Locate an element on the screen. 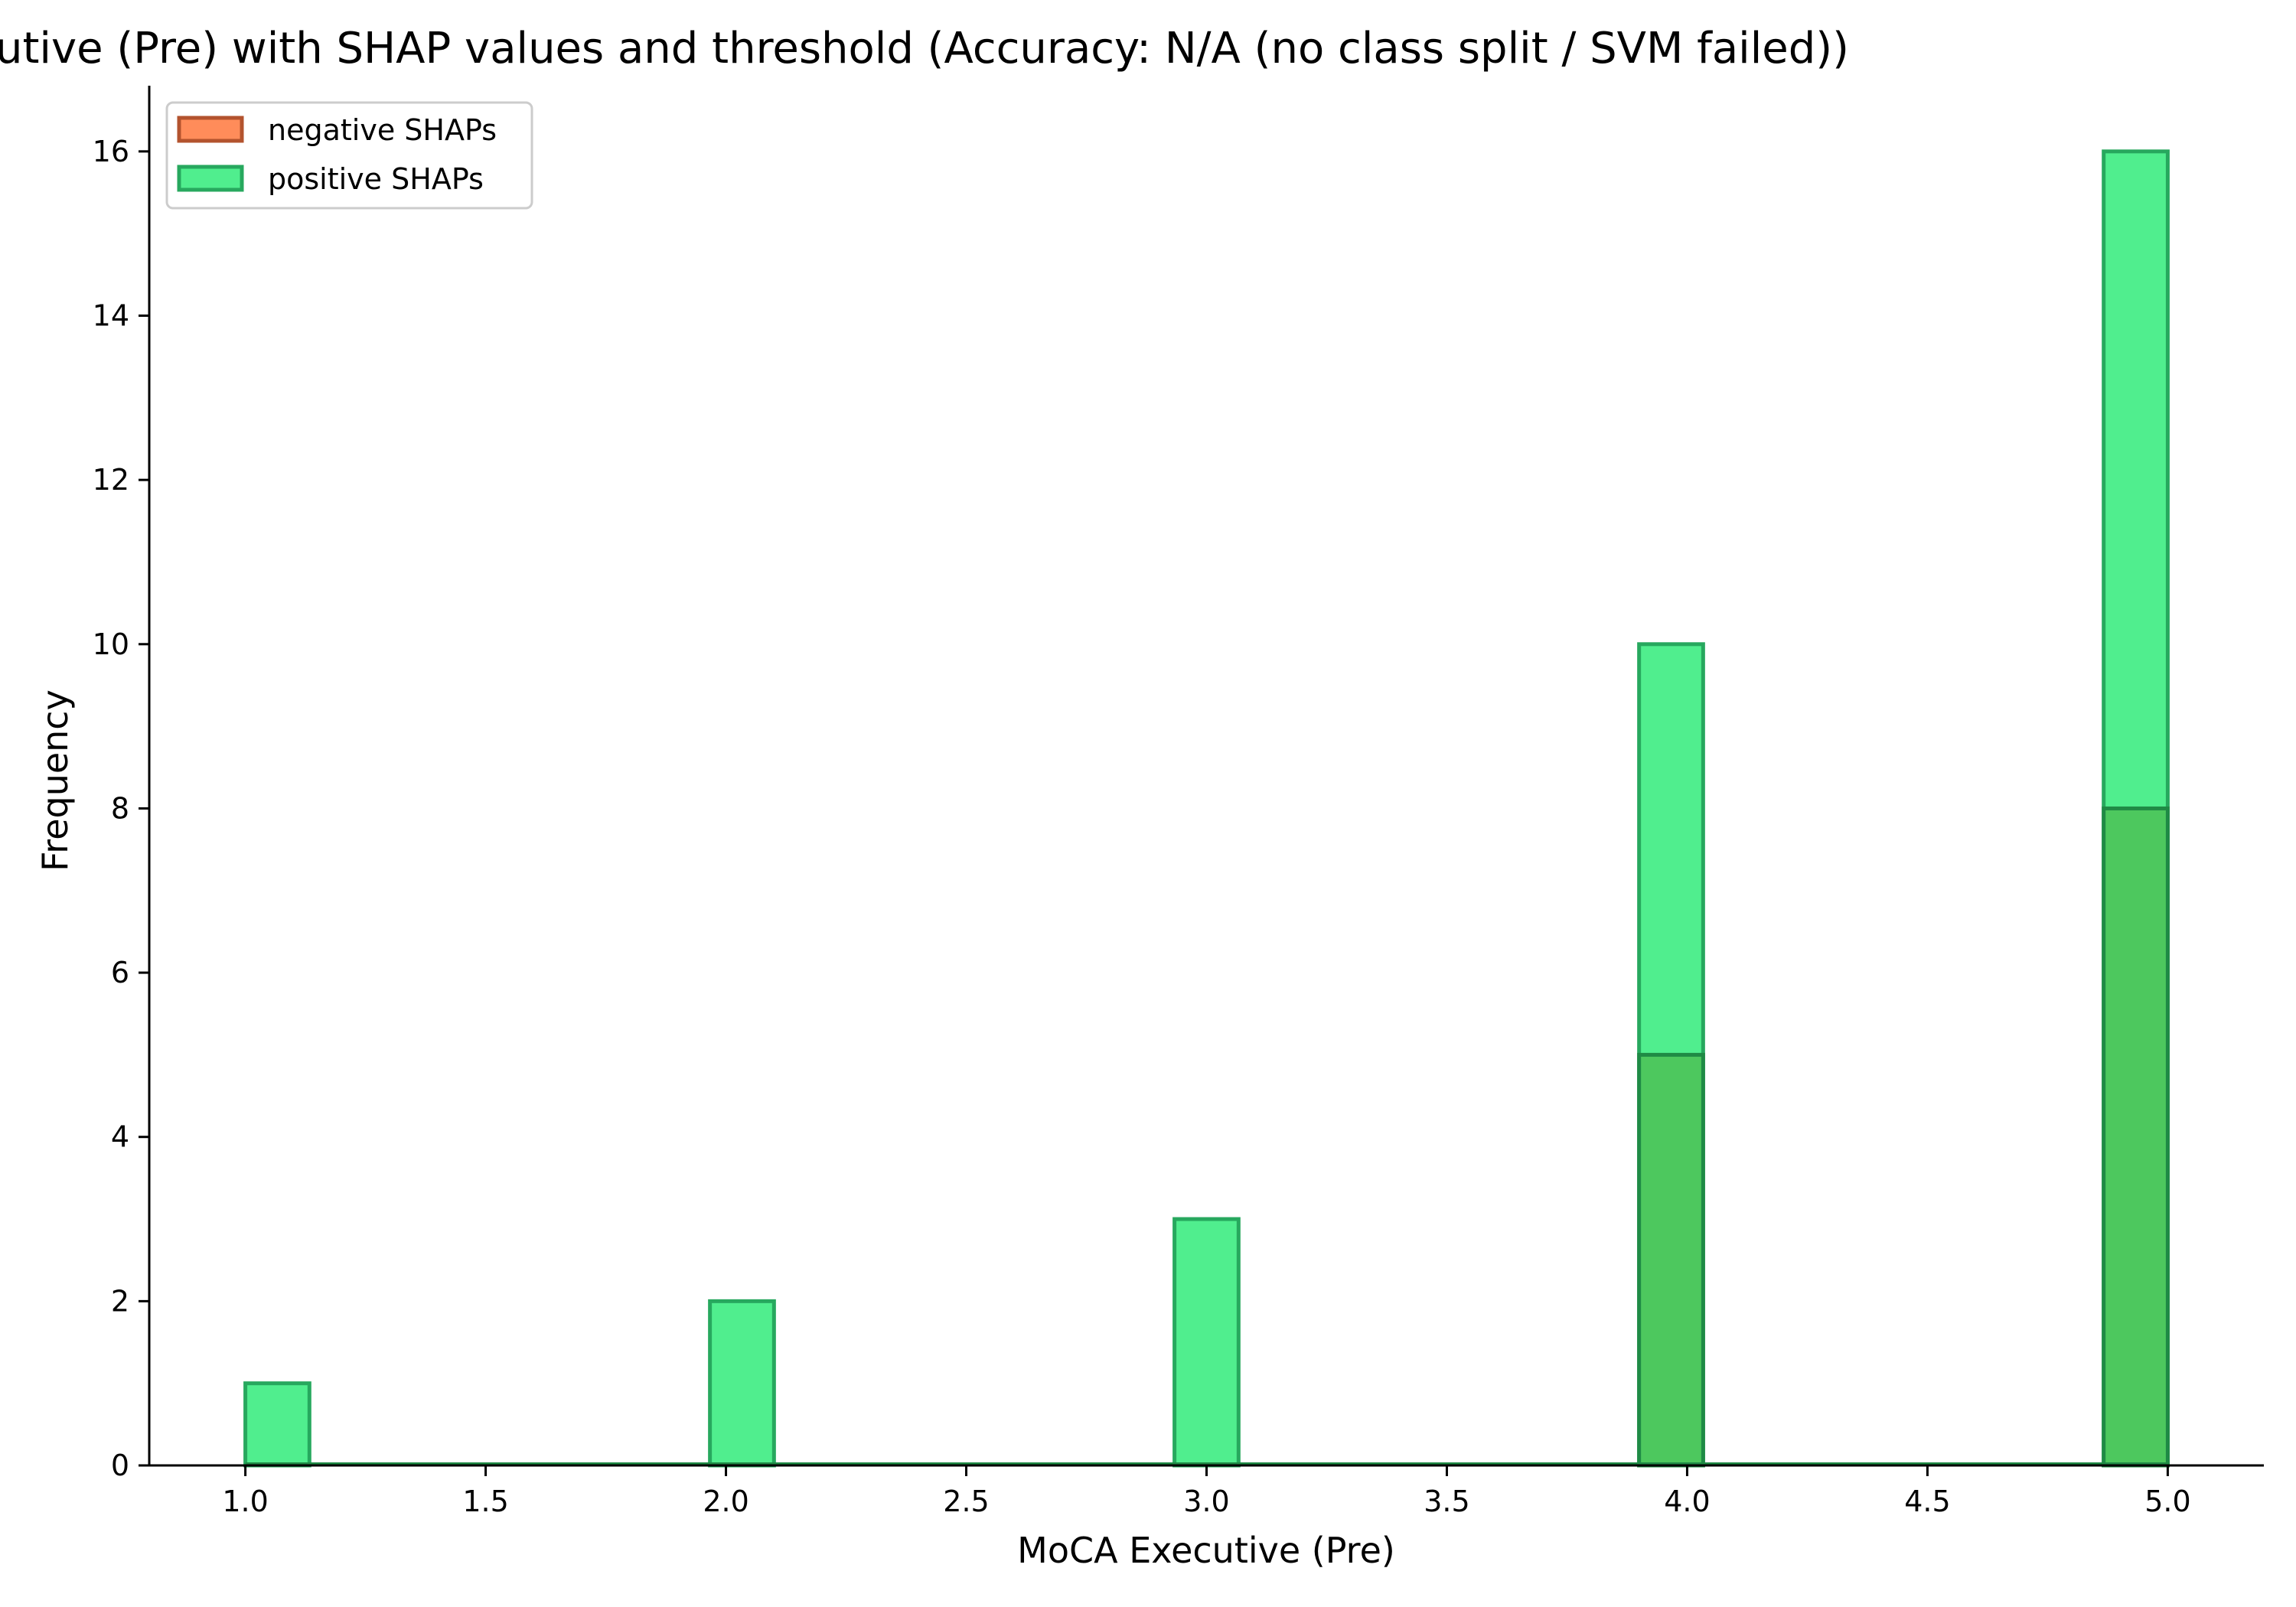 The width and height of the screenshot is (2296, 1607). x-tick-label: 4.0 is located at coordinates (1687, 1501).